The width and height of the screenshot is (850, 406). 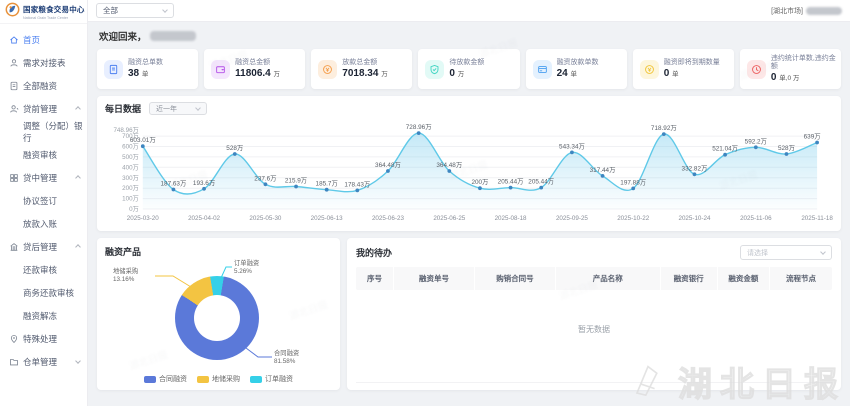 I want to click on svg-text: 592.2万, so click(x=756, y=141).